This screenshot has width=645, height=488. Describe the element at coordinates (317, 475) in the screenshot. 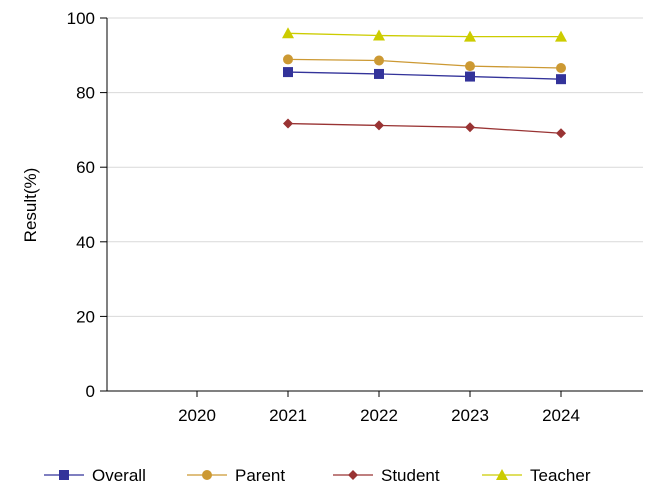

I see `legend: Overall Parent Student Teacher` at that location.